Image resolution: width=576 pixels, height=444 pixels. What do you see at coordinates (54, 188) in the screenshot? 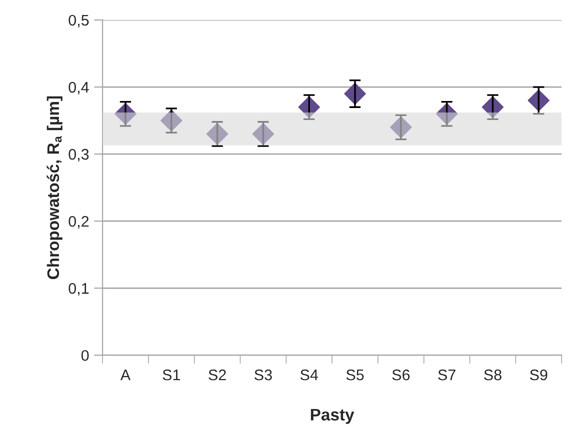
I see `y-axis-title: Chropowatość, R$_{a}$ [µm]` at bounding box center [54, 188].